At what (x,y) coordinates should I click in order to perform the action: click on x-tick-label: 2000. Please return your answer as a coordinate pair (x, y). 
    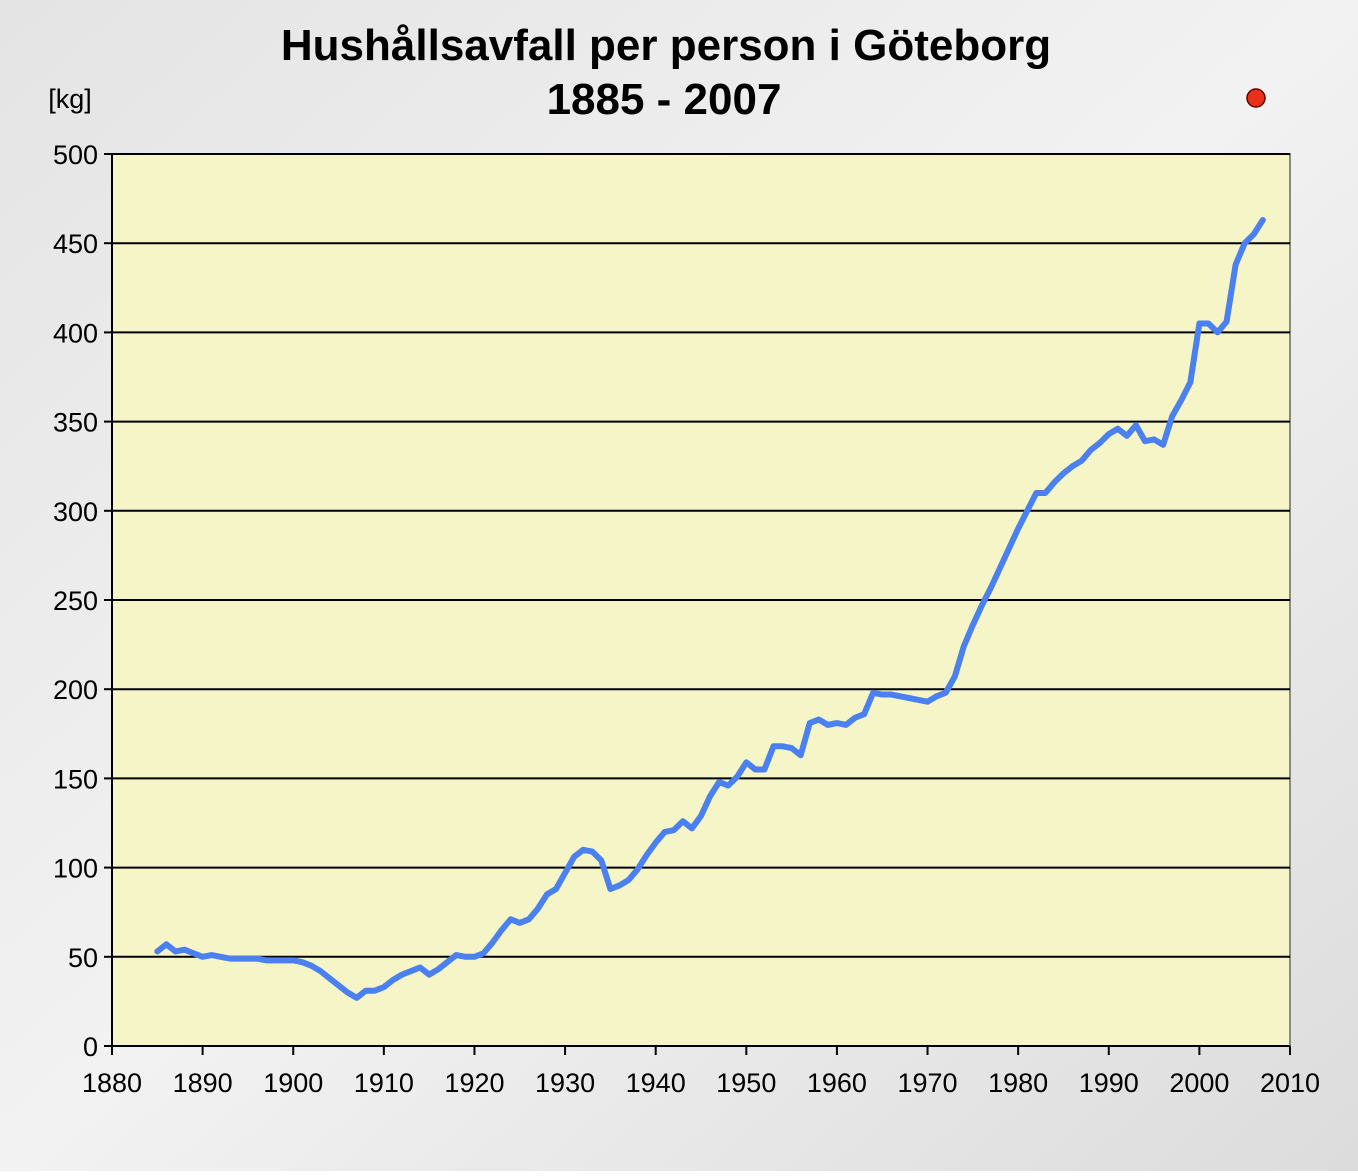
    Looking at the image, I should click on (1199, 1083).